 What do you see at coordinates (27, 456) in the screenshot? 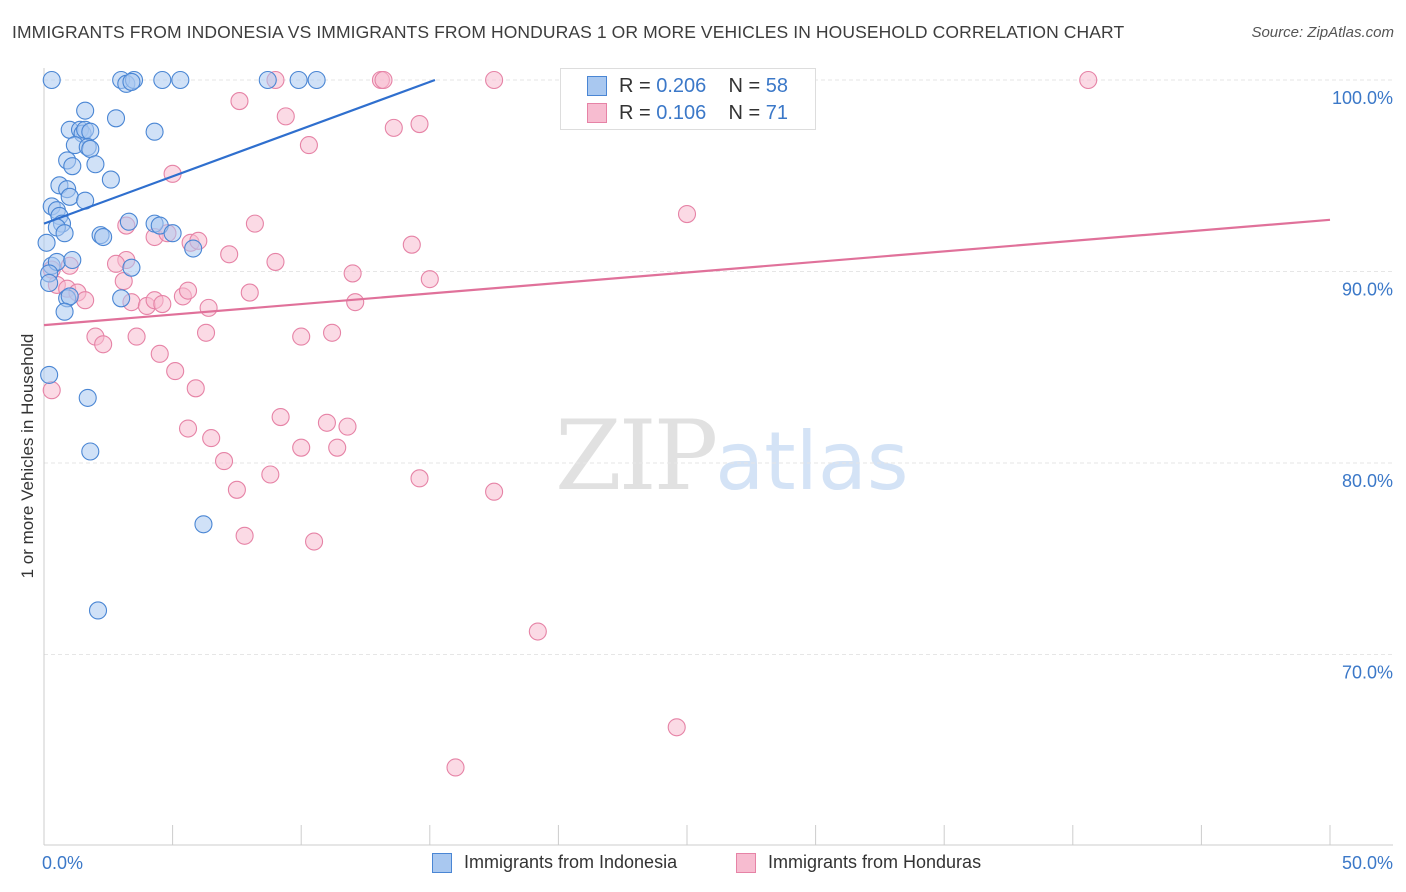
I see `y-axis-label: 1 or more Vehicles in Household` at bounding box center [27, 456].